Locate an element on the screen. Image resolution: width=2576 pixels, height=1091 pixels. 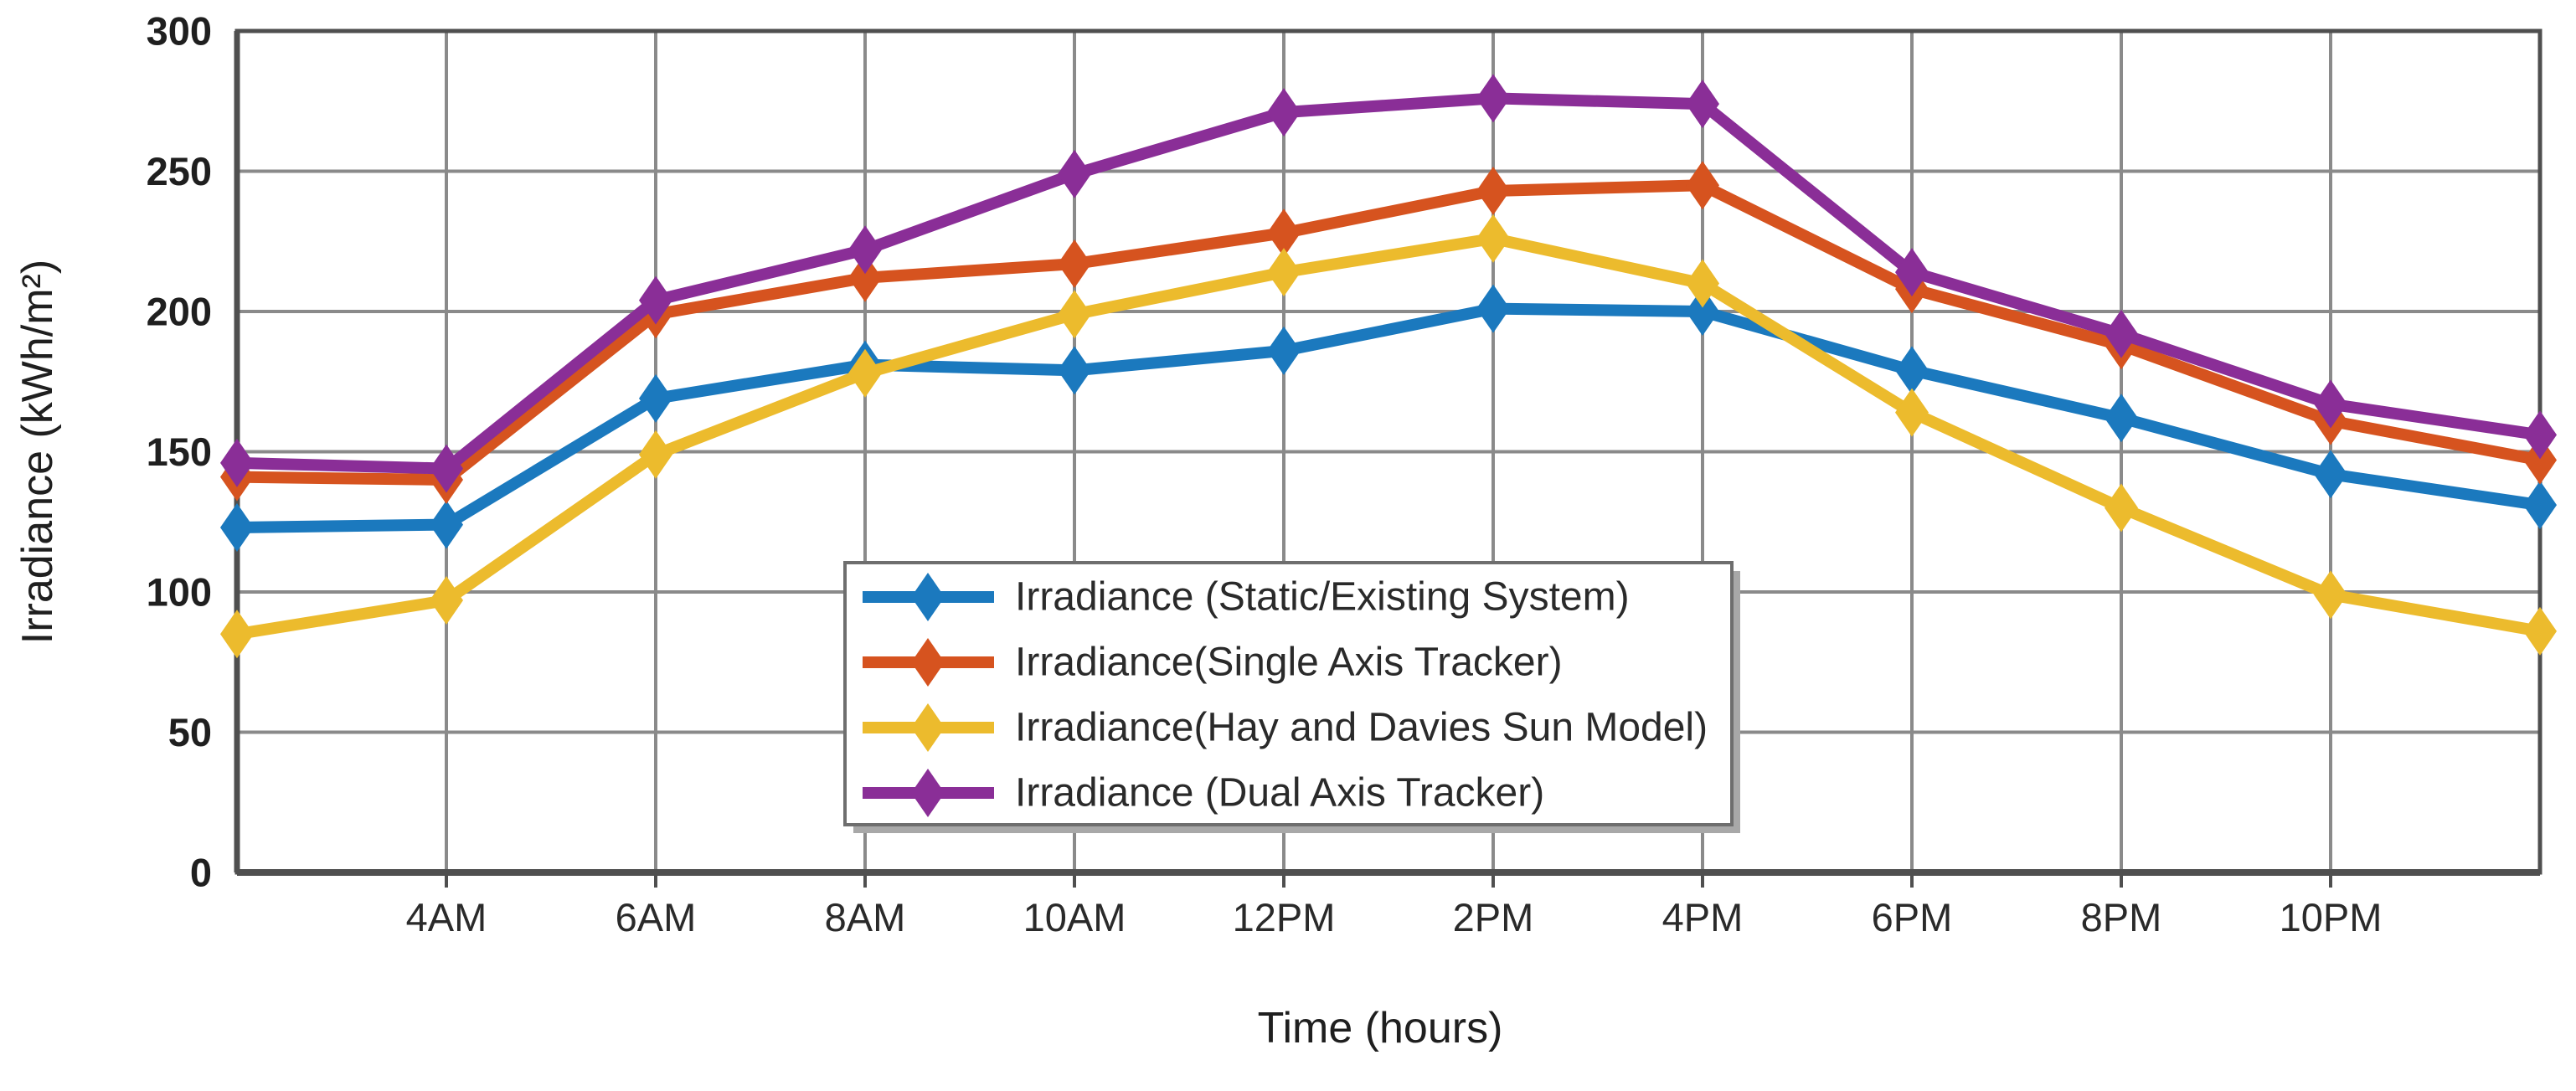
x-tick-label-6PM: 6PM is located at coordinates (1912, 917).